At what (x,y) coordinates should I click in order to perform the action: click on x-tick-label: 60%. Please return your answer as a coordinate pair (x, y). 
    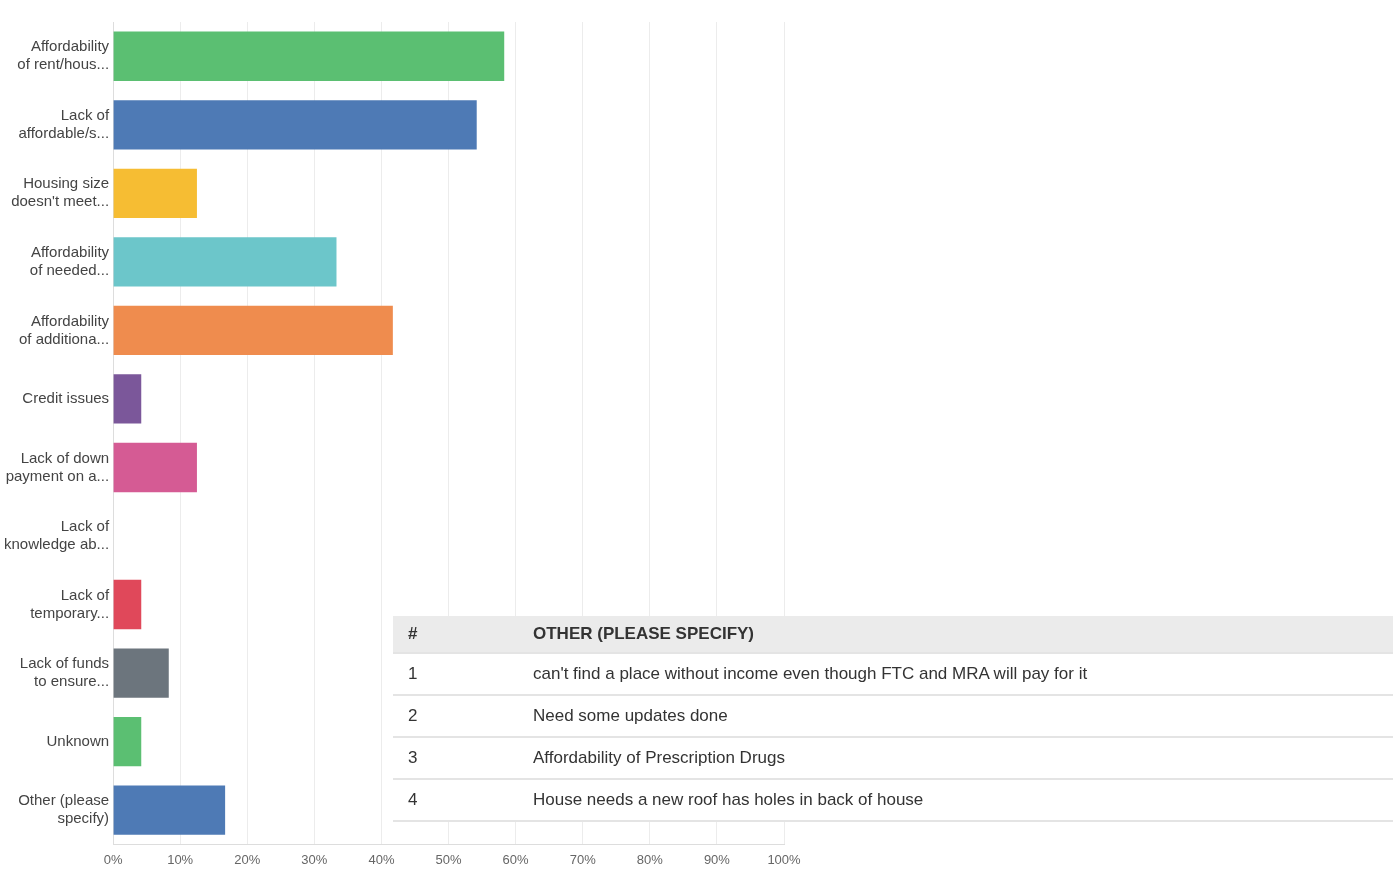
    Looking at the image, I should click on (516, 859).